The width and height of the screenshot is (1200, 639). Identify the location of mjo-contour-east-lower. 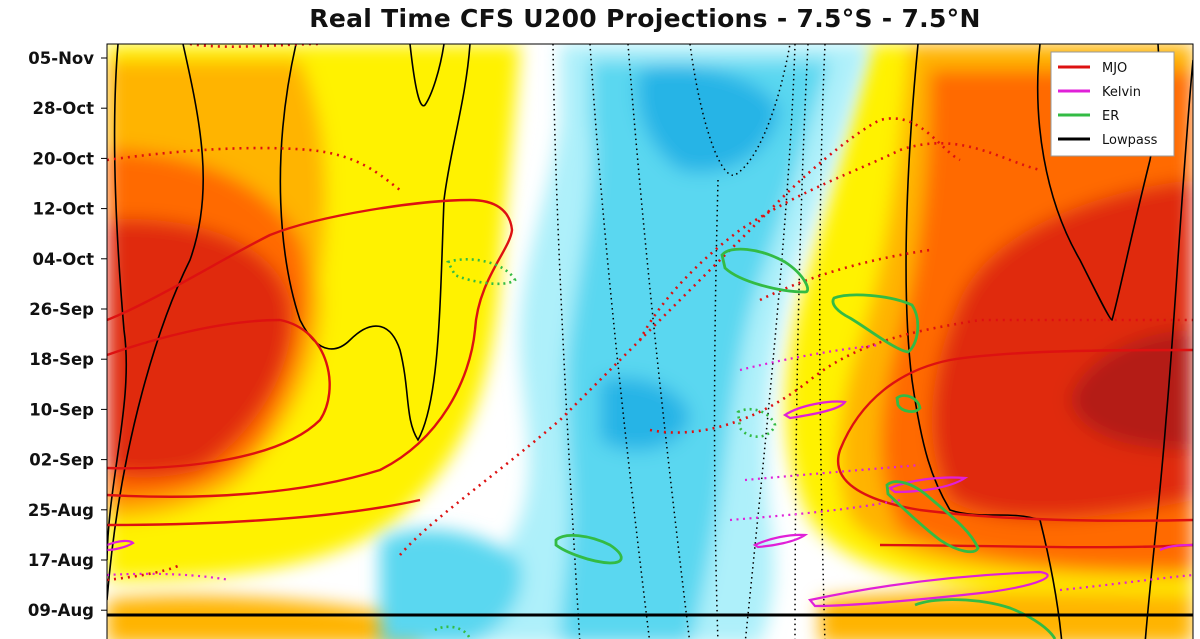
(1036, 546).